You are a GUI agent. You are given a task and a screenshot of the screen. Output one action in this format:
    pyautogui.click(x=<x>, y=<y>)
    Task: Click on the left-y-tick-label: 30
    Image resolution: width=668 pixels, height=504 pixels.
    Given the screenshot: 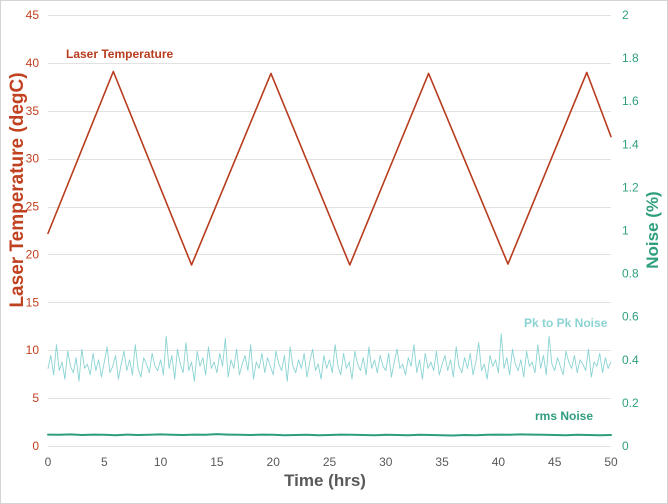 What is the action you would take?
    pyautogui.click(x=33, y=159)
    